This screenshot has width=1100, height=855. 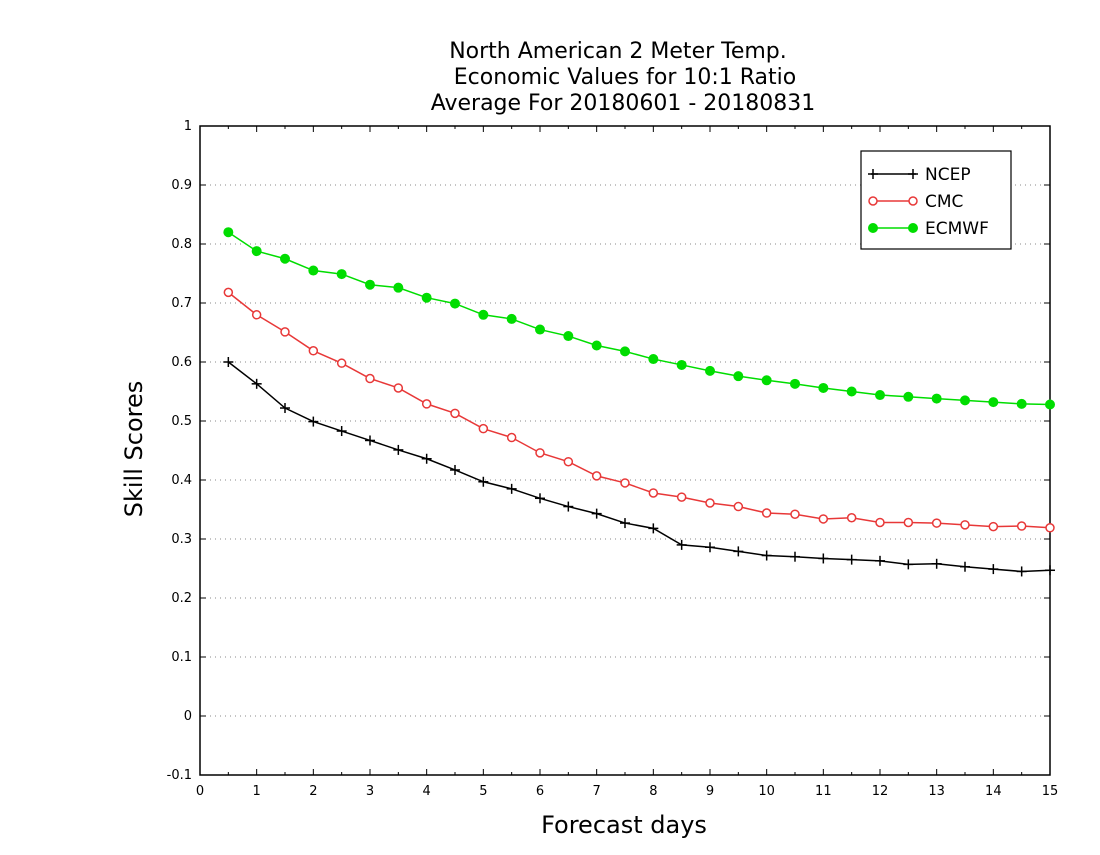 What do you see at coordinates (710, 791) in the screenshot?
I see `x-tick-label: 9` at bounding box center [710, 791].